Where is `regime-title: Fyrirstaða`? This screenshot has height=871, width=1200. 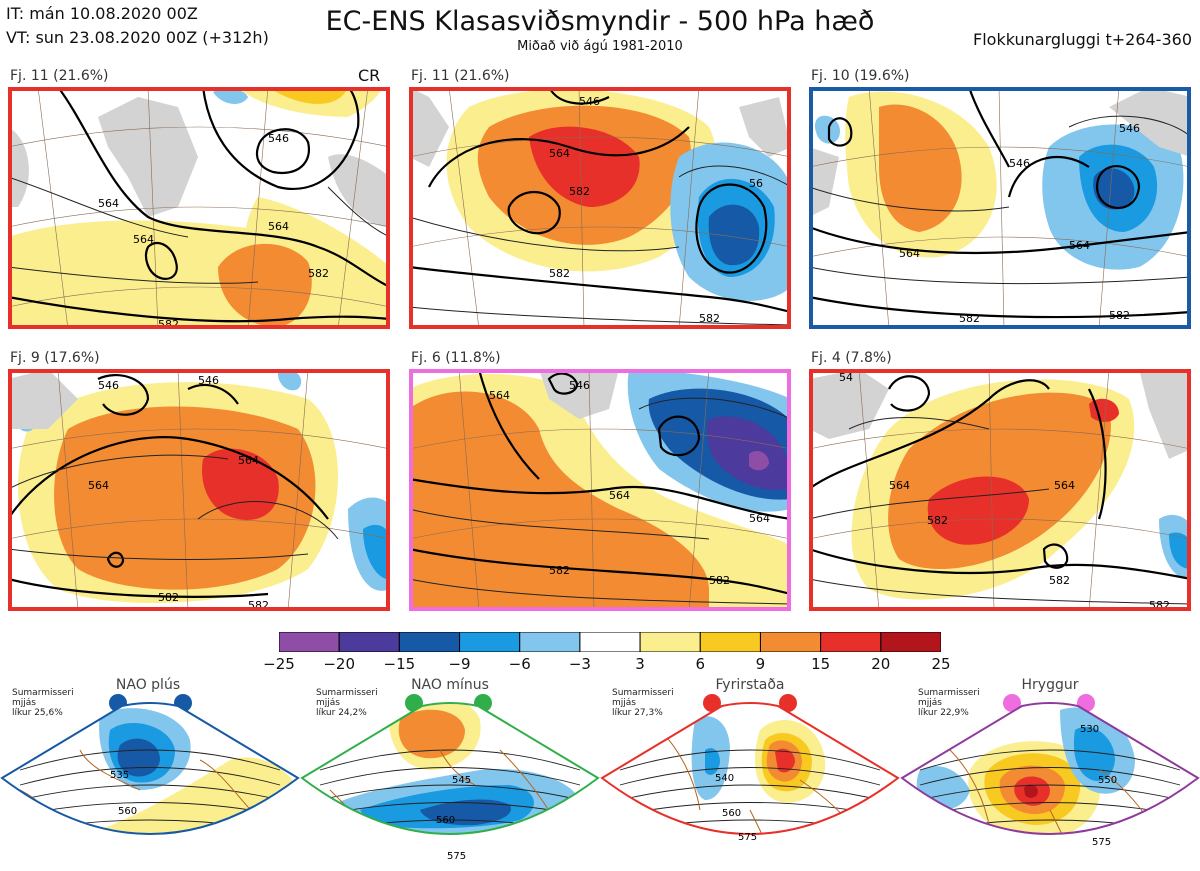
regime-title: Fyrirstaða is located at coordinates (750, 685).